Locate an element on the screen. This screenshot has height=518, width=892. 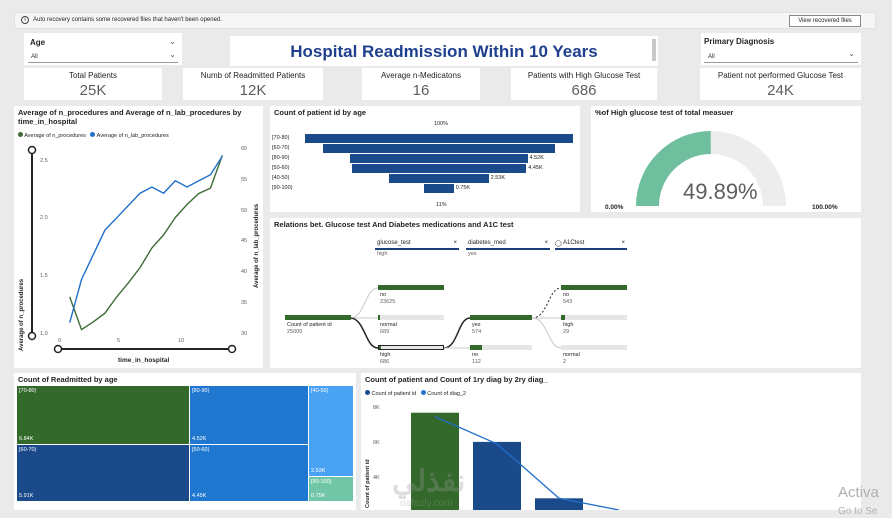
primary-diagnosis-value: All is located at coordinates (711, 57).